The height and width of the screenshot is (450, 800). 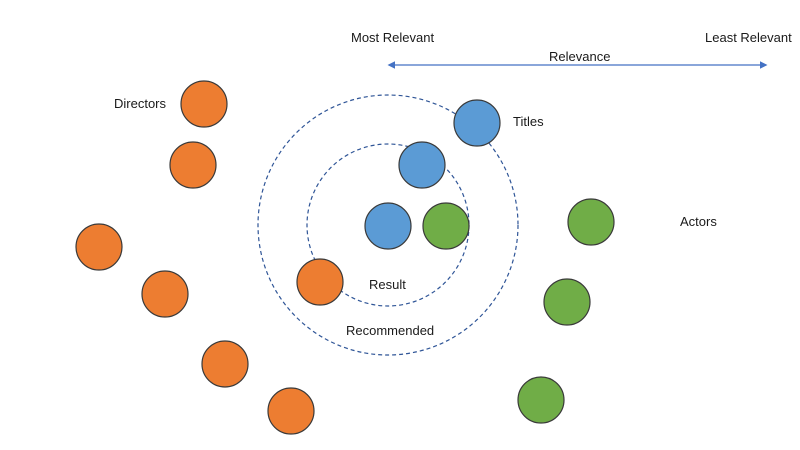 I want to click on directors-label: Directors, so click(x=140, y=103).